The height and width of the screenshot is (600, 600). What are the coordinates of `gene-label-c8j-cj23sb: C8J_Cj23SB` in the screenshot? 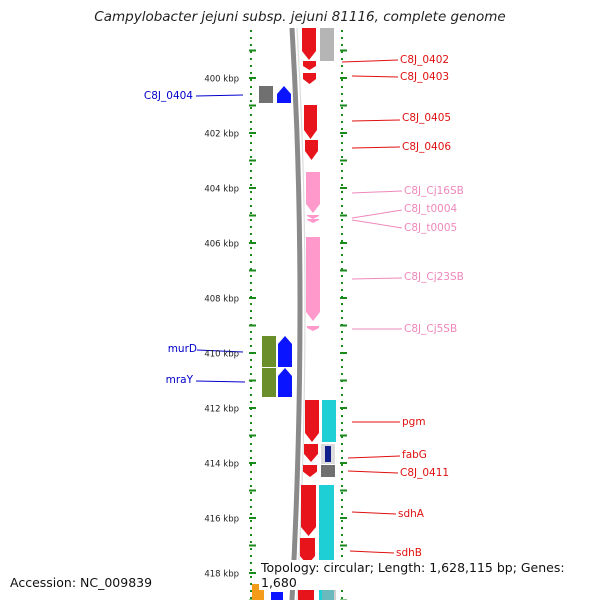 It's located at (434, 277).